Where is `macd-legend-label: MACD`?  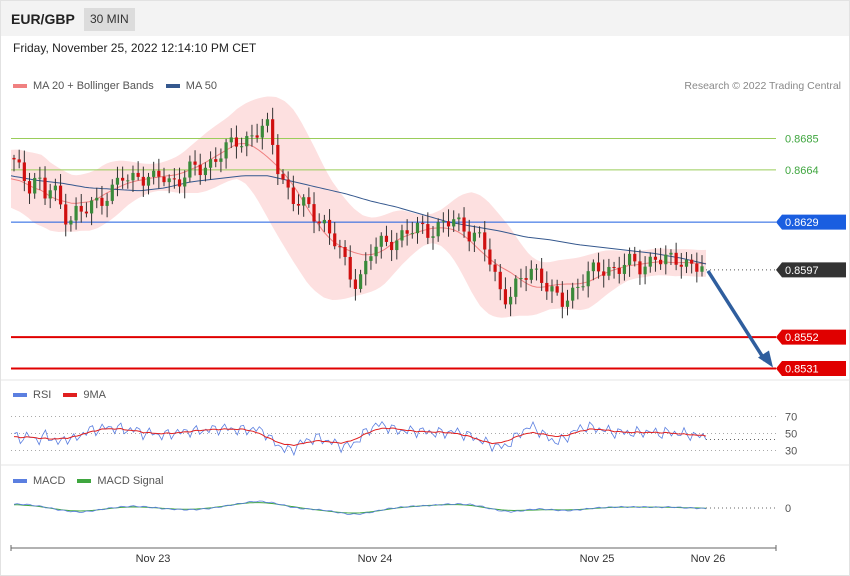
macd-legend-label: MACD is located at coordinates (49, 481).